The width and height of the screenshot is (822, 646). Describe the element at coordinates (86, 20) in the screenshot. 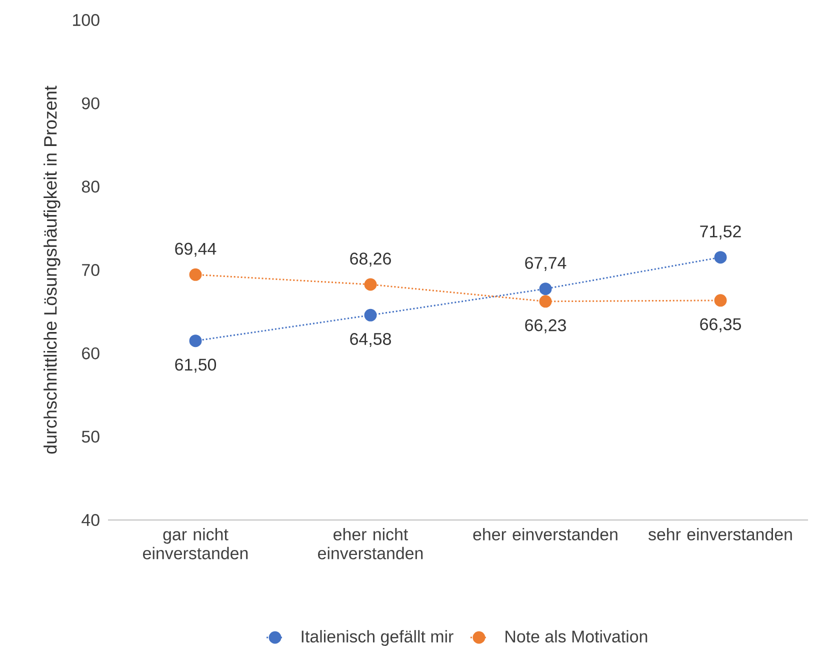

I see `y-tick-label: 100` at that location.